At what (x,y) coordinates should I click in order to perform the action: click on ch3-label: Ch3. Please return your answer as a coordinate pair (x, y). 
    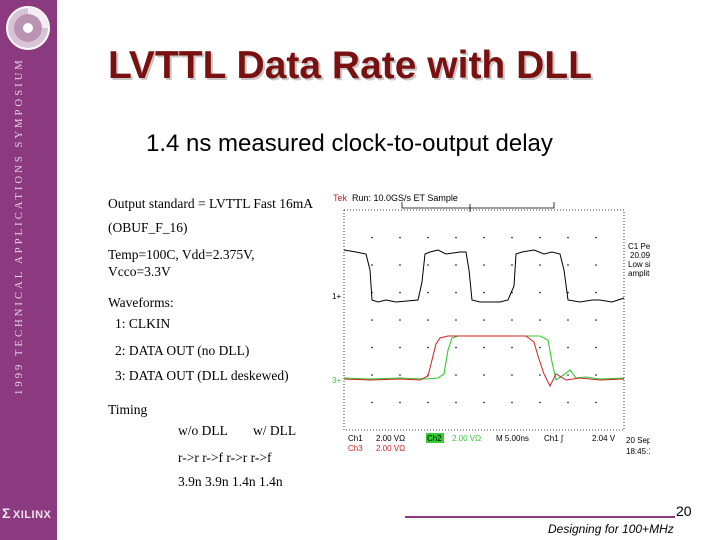
    Looking at the image, I should click on (355, 448).